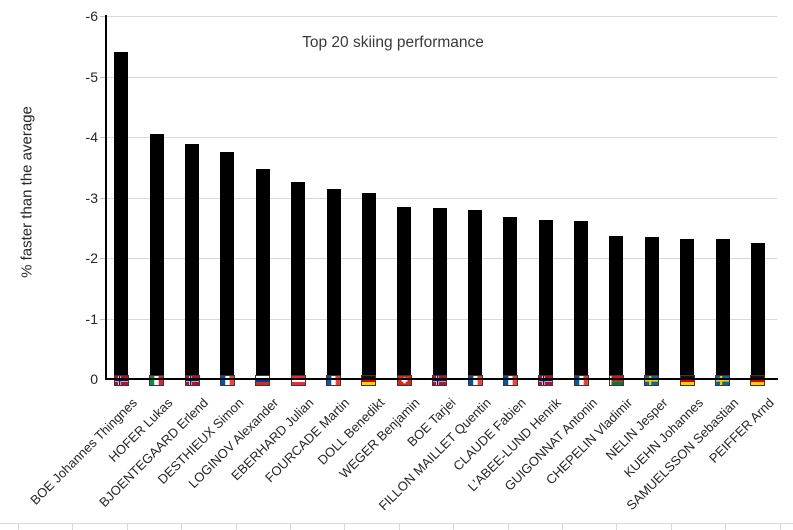  What do you see at coordinates (27, 192) in the screenshot?
I see `y-axis-title: % faster than the average` at bounding box center [27, 192].